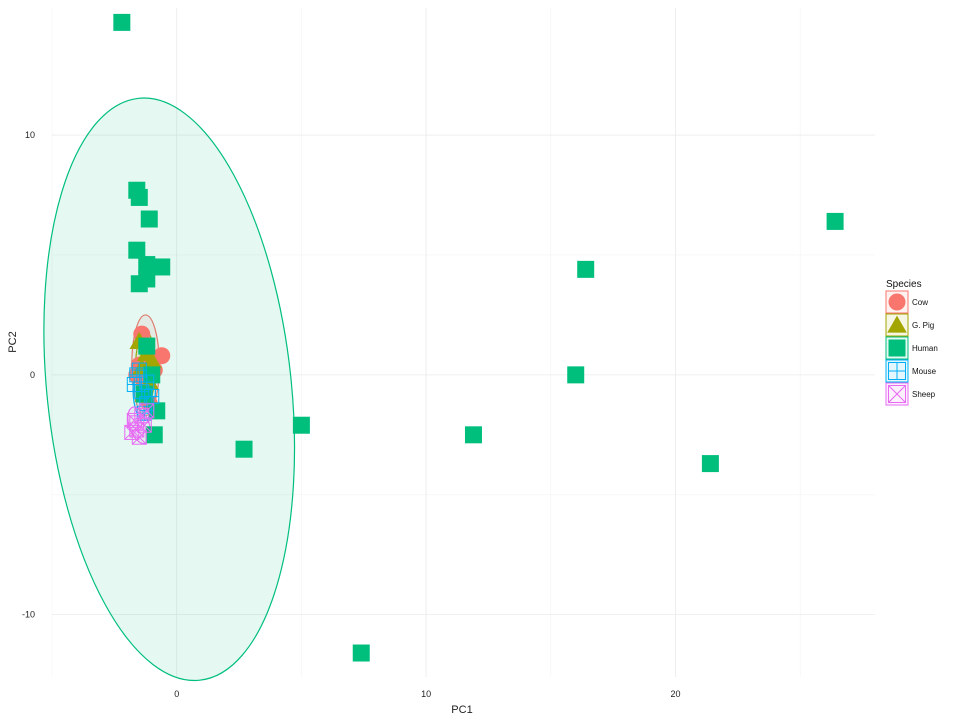  I want to click on y-tick-label: -10, so click(28, 615).